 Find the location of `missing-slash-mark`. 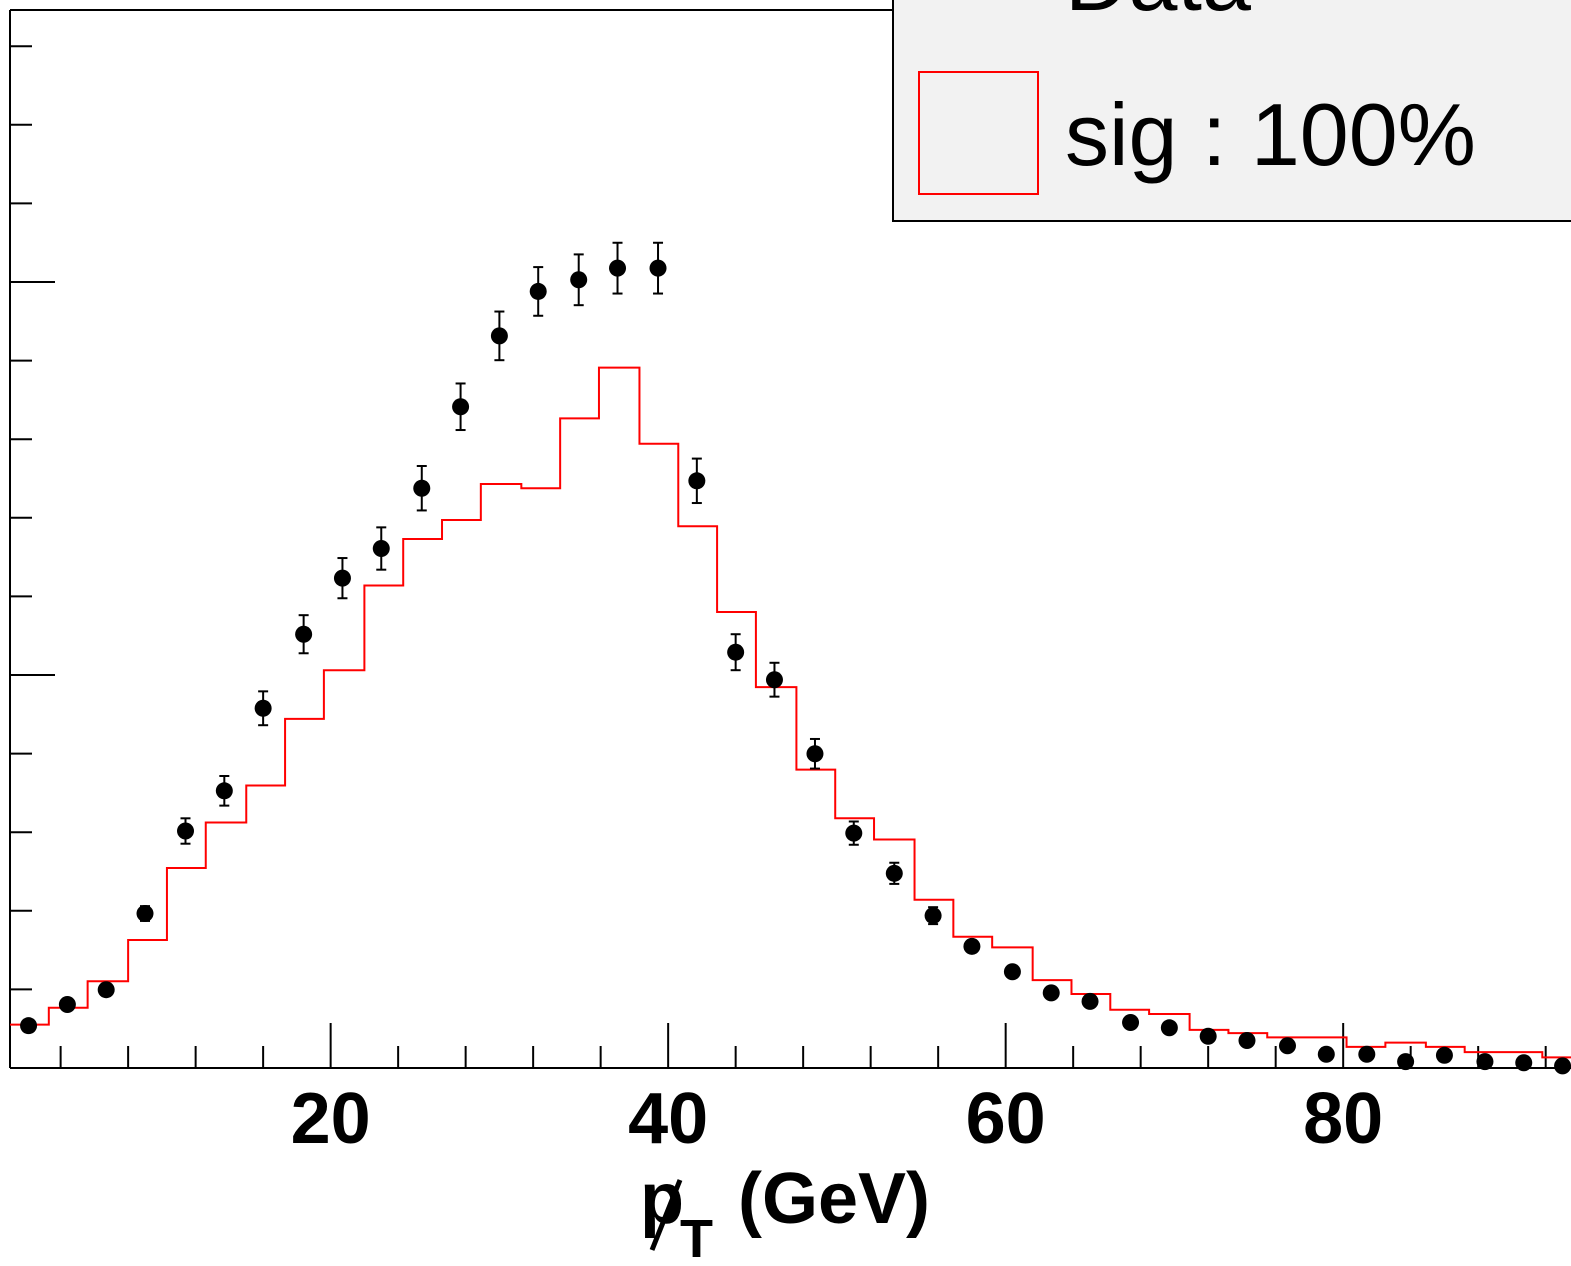

missing-slash-mark is located at coordinates (666, 1215).